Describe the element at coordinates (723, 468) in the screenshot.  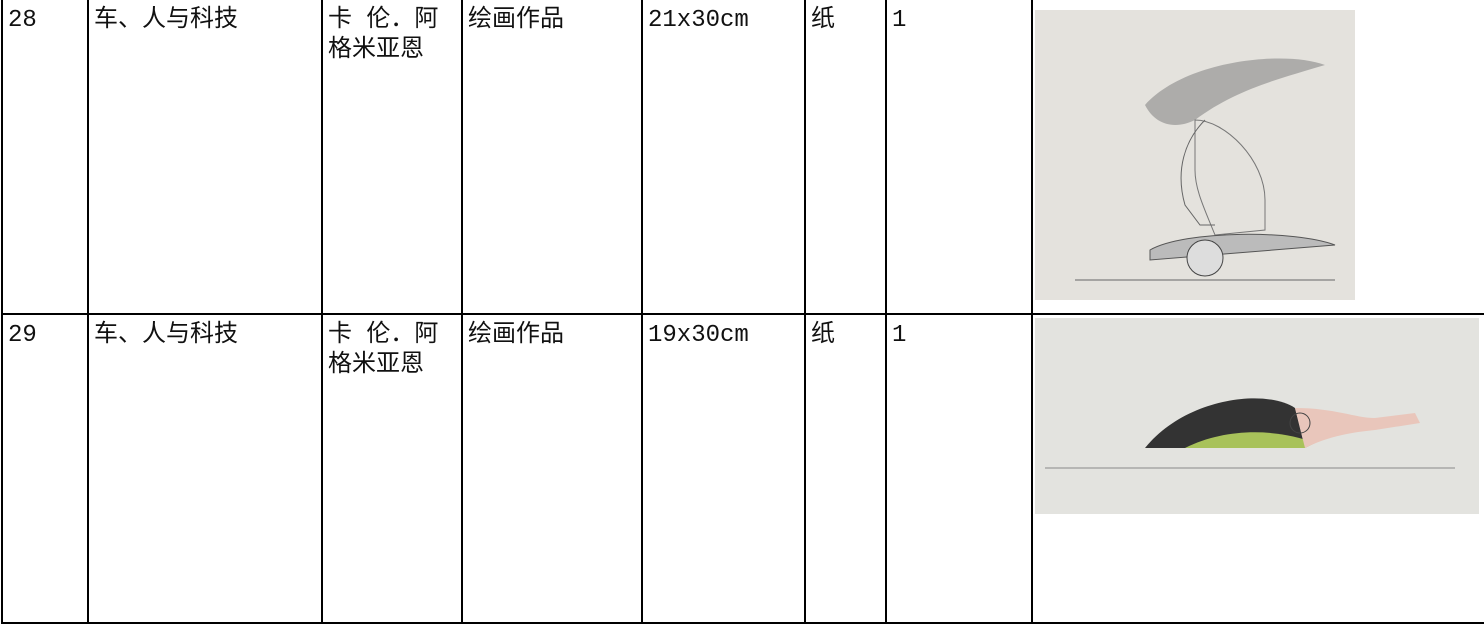
I see `table-cell: 19x30cm` at that location.